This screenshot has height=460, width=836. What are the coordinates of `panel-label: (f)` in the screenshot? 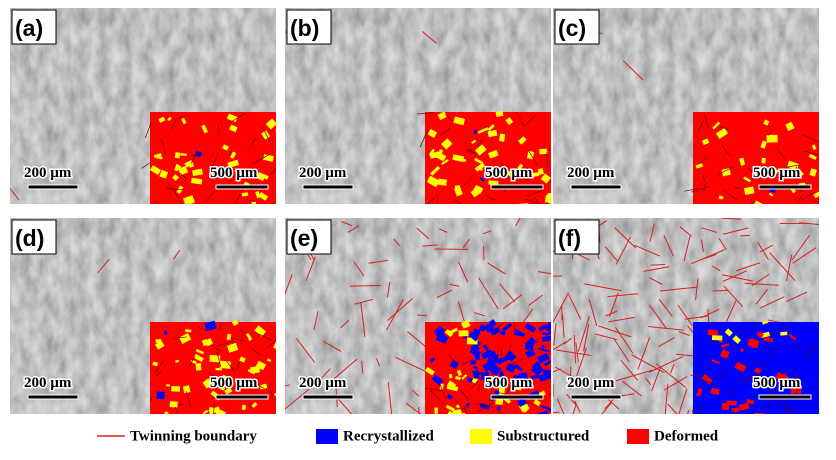 It's located at (569, 238).